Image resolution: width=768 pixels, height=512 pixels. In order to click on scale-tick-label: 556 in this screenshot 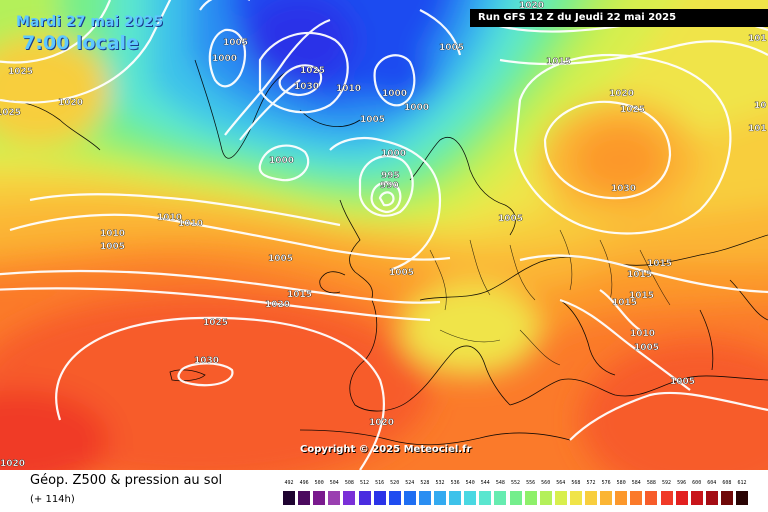, I will do `click(531, 483)`.